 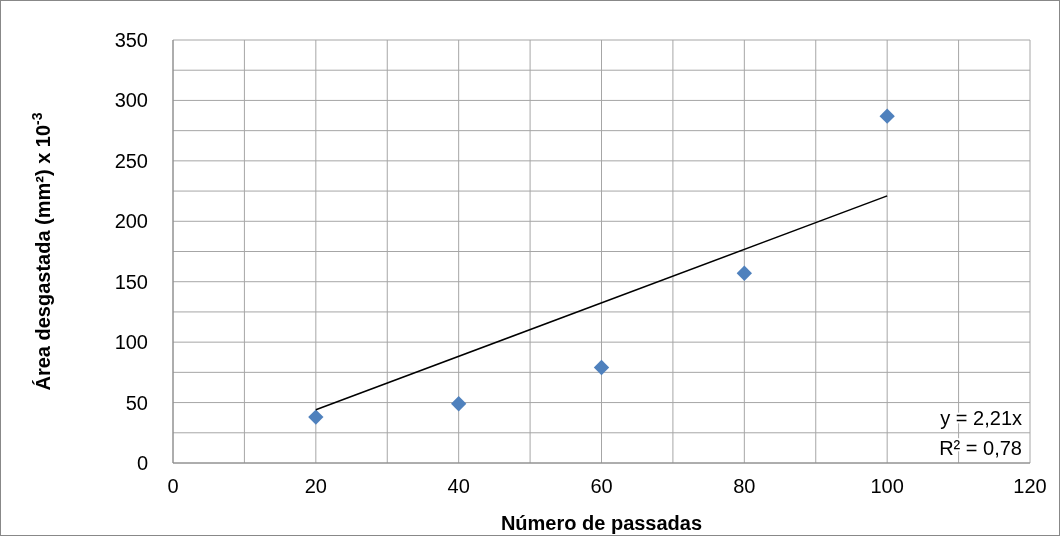 I want to click on y-tick-label: 200, so click(x=131, y=221).